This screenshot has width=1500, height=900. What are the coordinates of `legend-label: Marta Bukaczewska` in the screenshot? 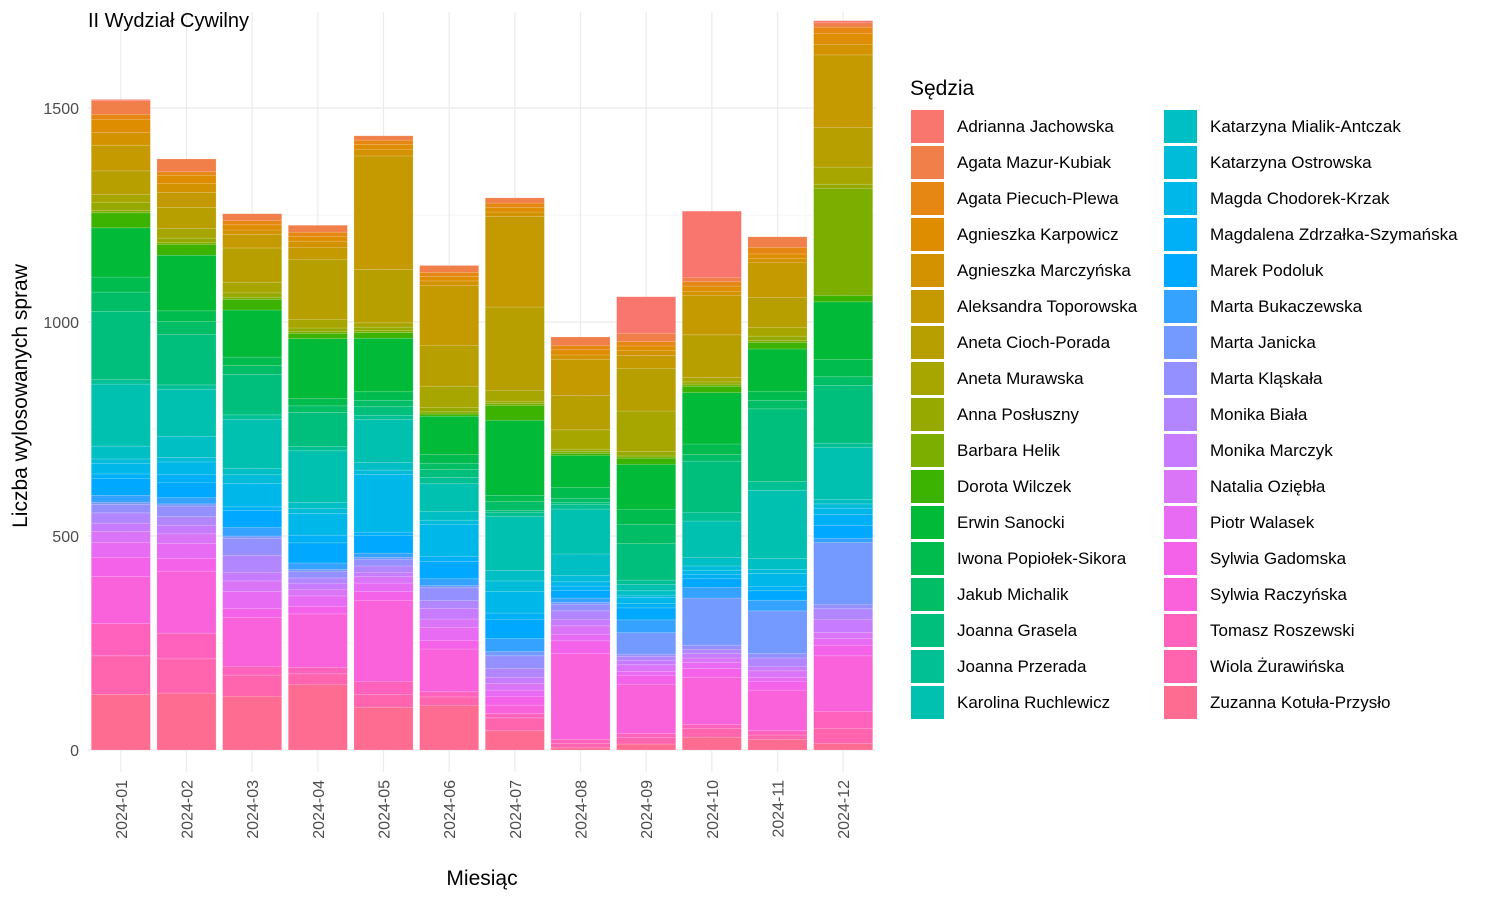 It's located at (1286, 306).